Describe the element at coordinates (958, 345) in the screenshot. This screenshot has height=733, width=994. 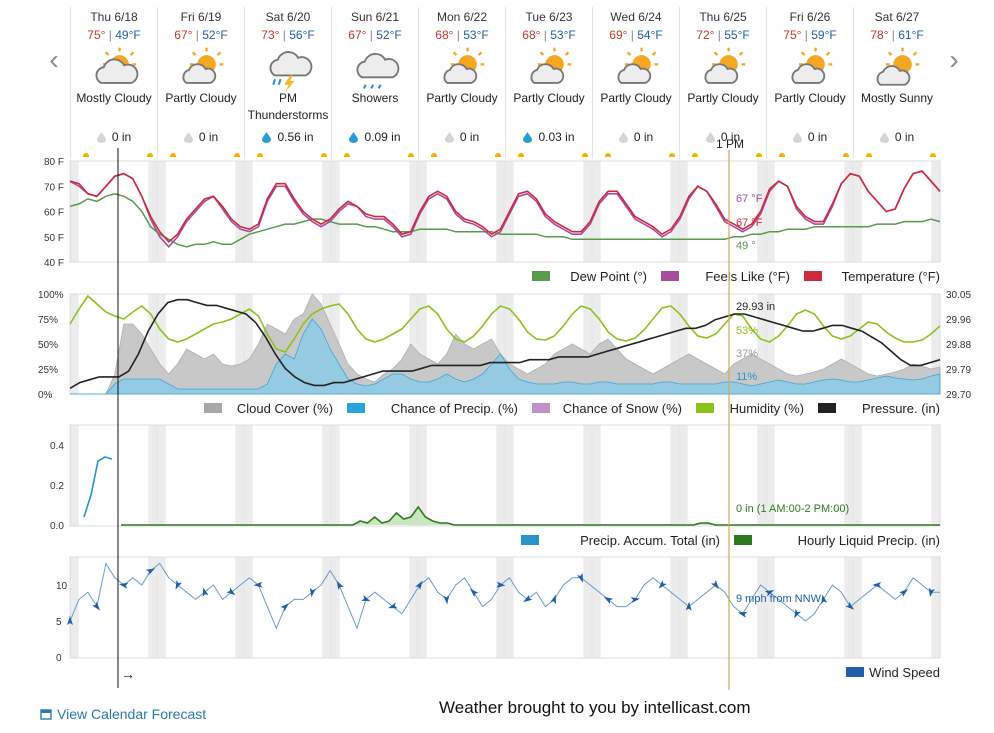
I see `y2-tick-label: 29.88` at that location.